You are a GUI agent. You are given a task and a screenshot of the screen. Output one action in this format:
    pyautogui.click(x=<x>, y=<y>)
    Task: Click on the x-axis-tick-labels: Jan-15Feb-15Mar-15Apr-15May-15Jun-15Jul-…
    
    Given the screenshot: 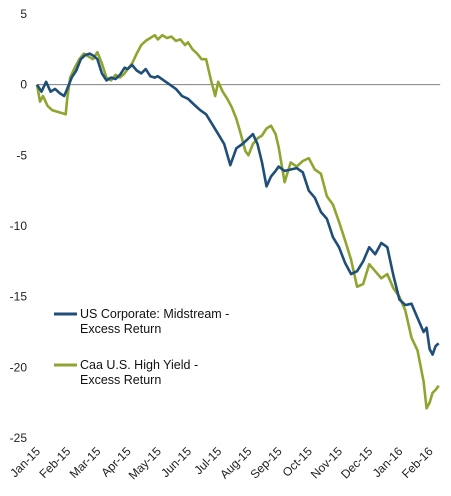 What is the action you would take?
    pyautogui.click(x=221, y=463)
    